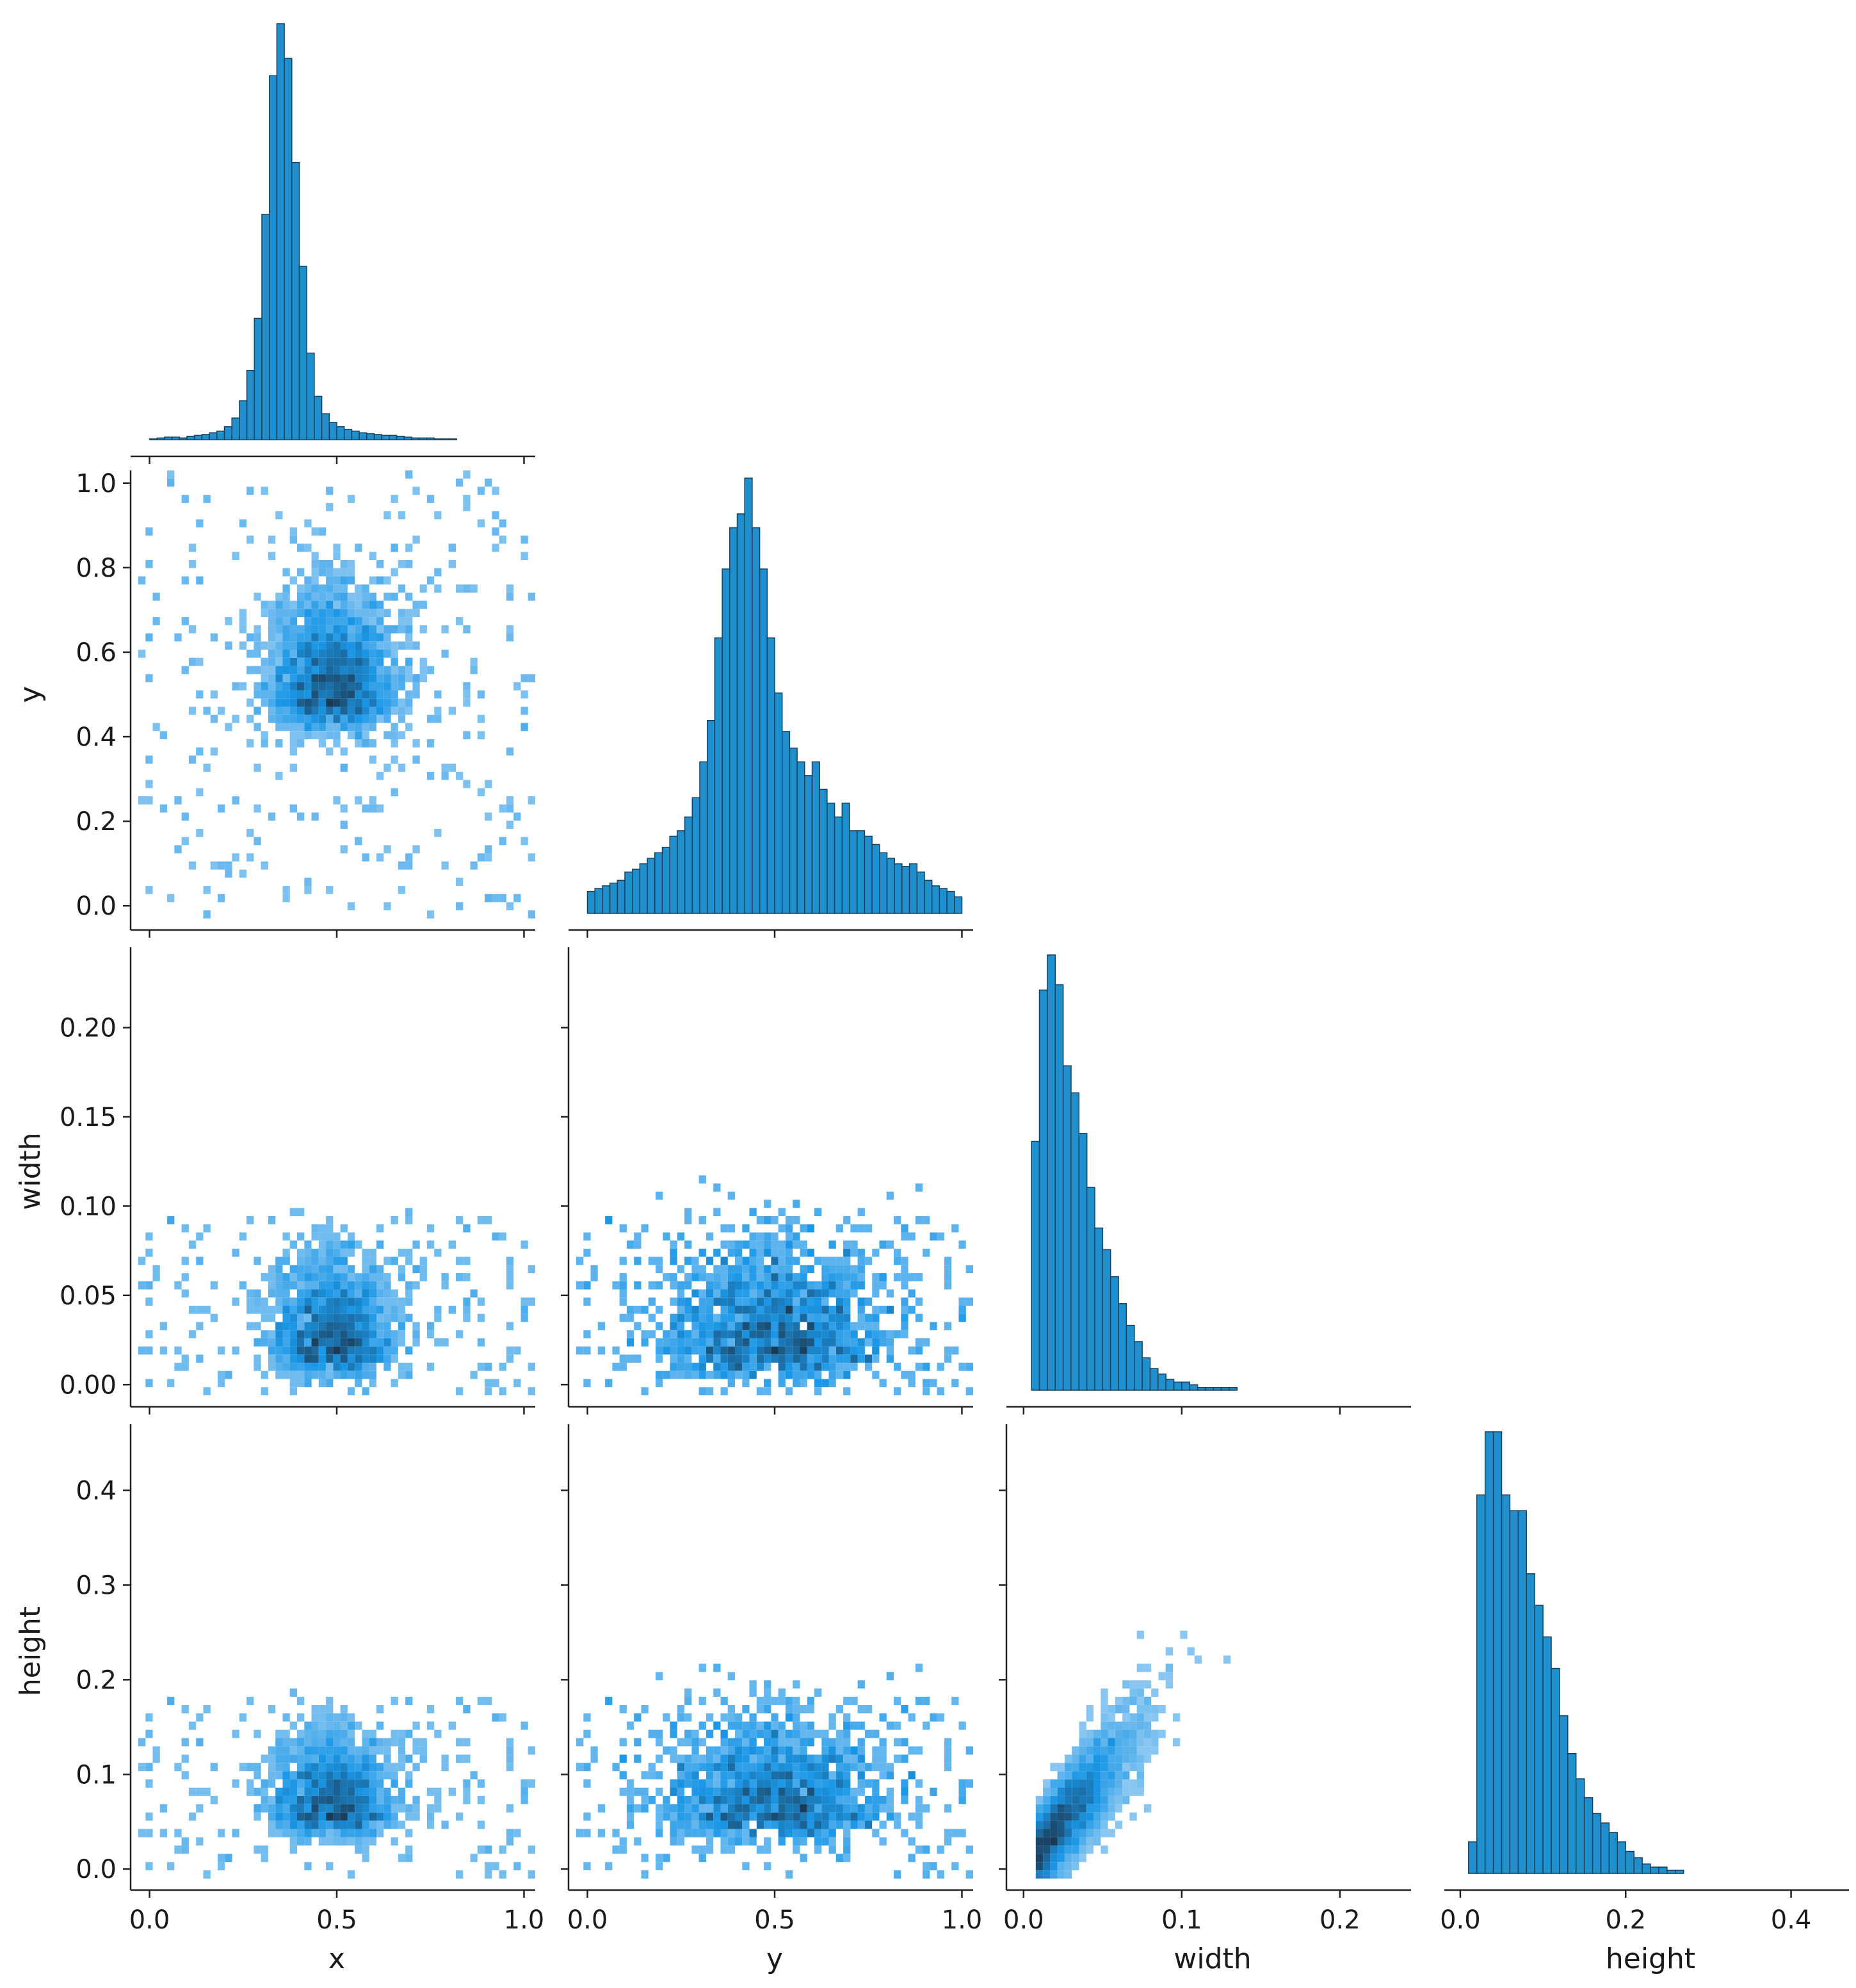  What do you see at coordinates (524, 1920) in the screenshot?
I see `x-tick-label: 1.0` at bounding box center [524, 1920].